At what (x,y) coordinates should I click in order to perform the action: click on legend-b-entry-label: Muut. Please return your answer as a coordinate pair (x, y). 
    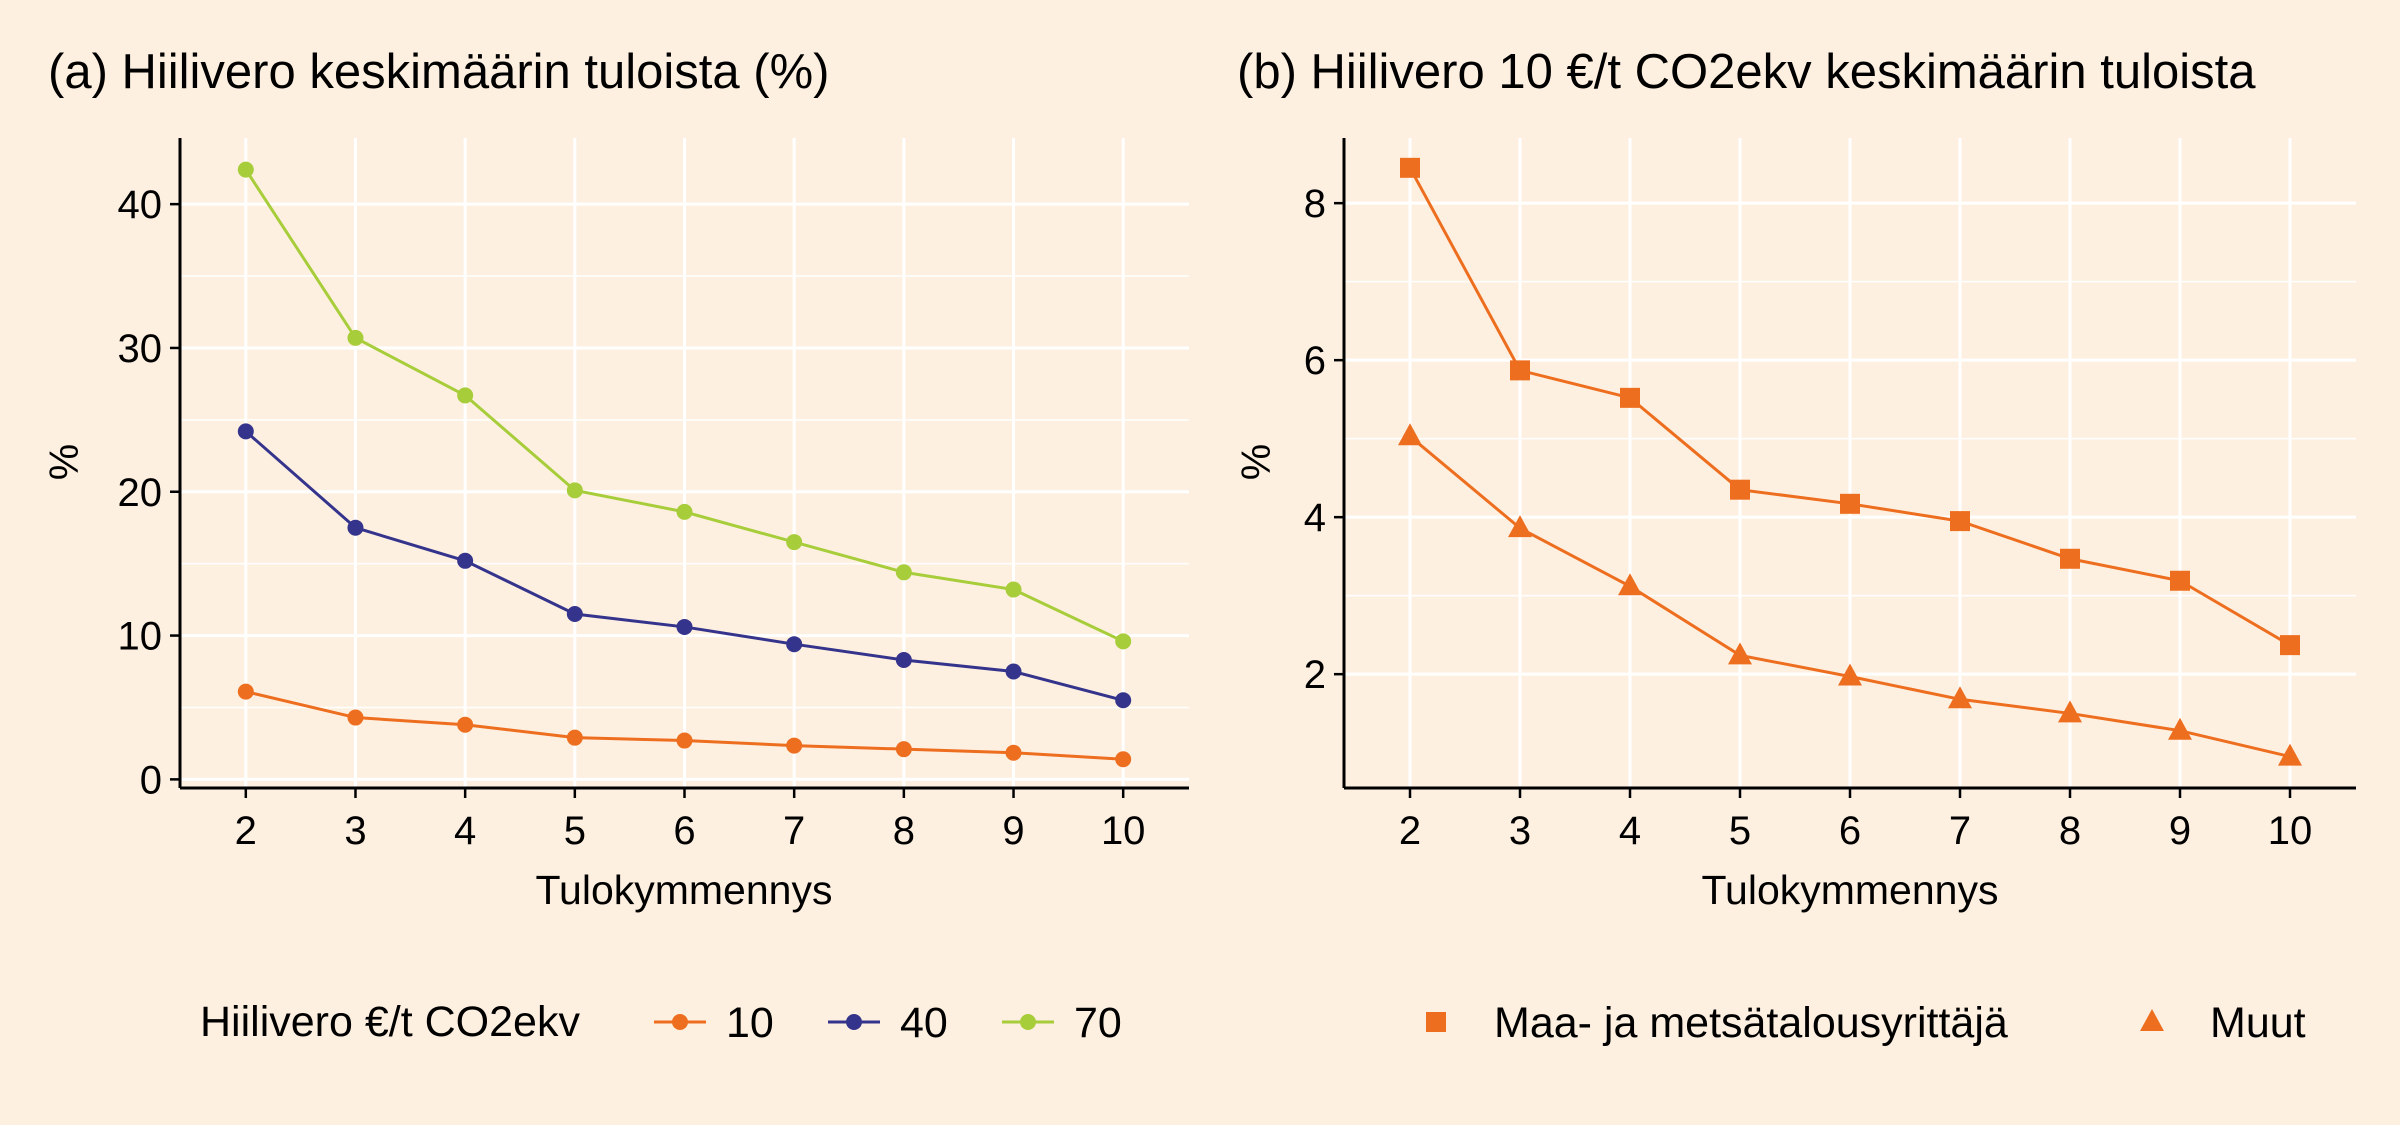
    Looking at the image, I should click on (2258, 1023).